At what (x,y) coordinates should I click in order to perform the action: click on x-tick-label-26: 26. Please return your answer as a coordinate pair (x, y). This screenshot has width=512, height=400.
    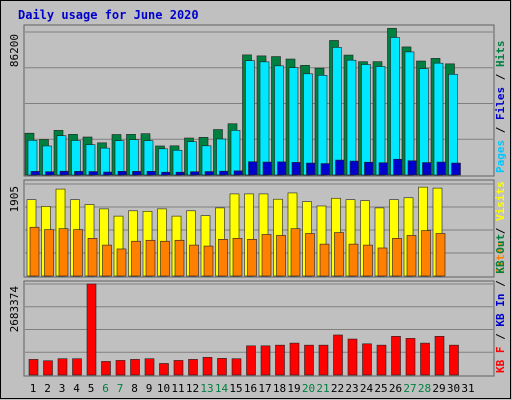
    Looking at the image, I should click on (395, 388).